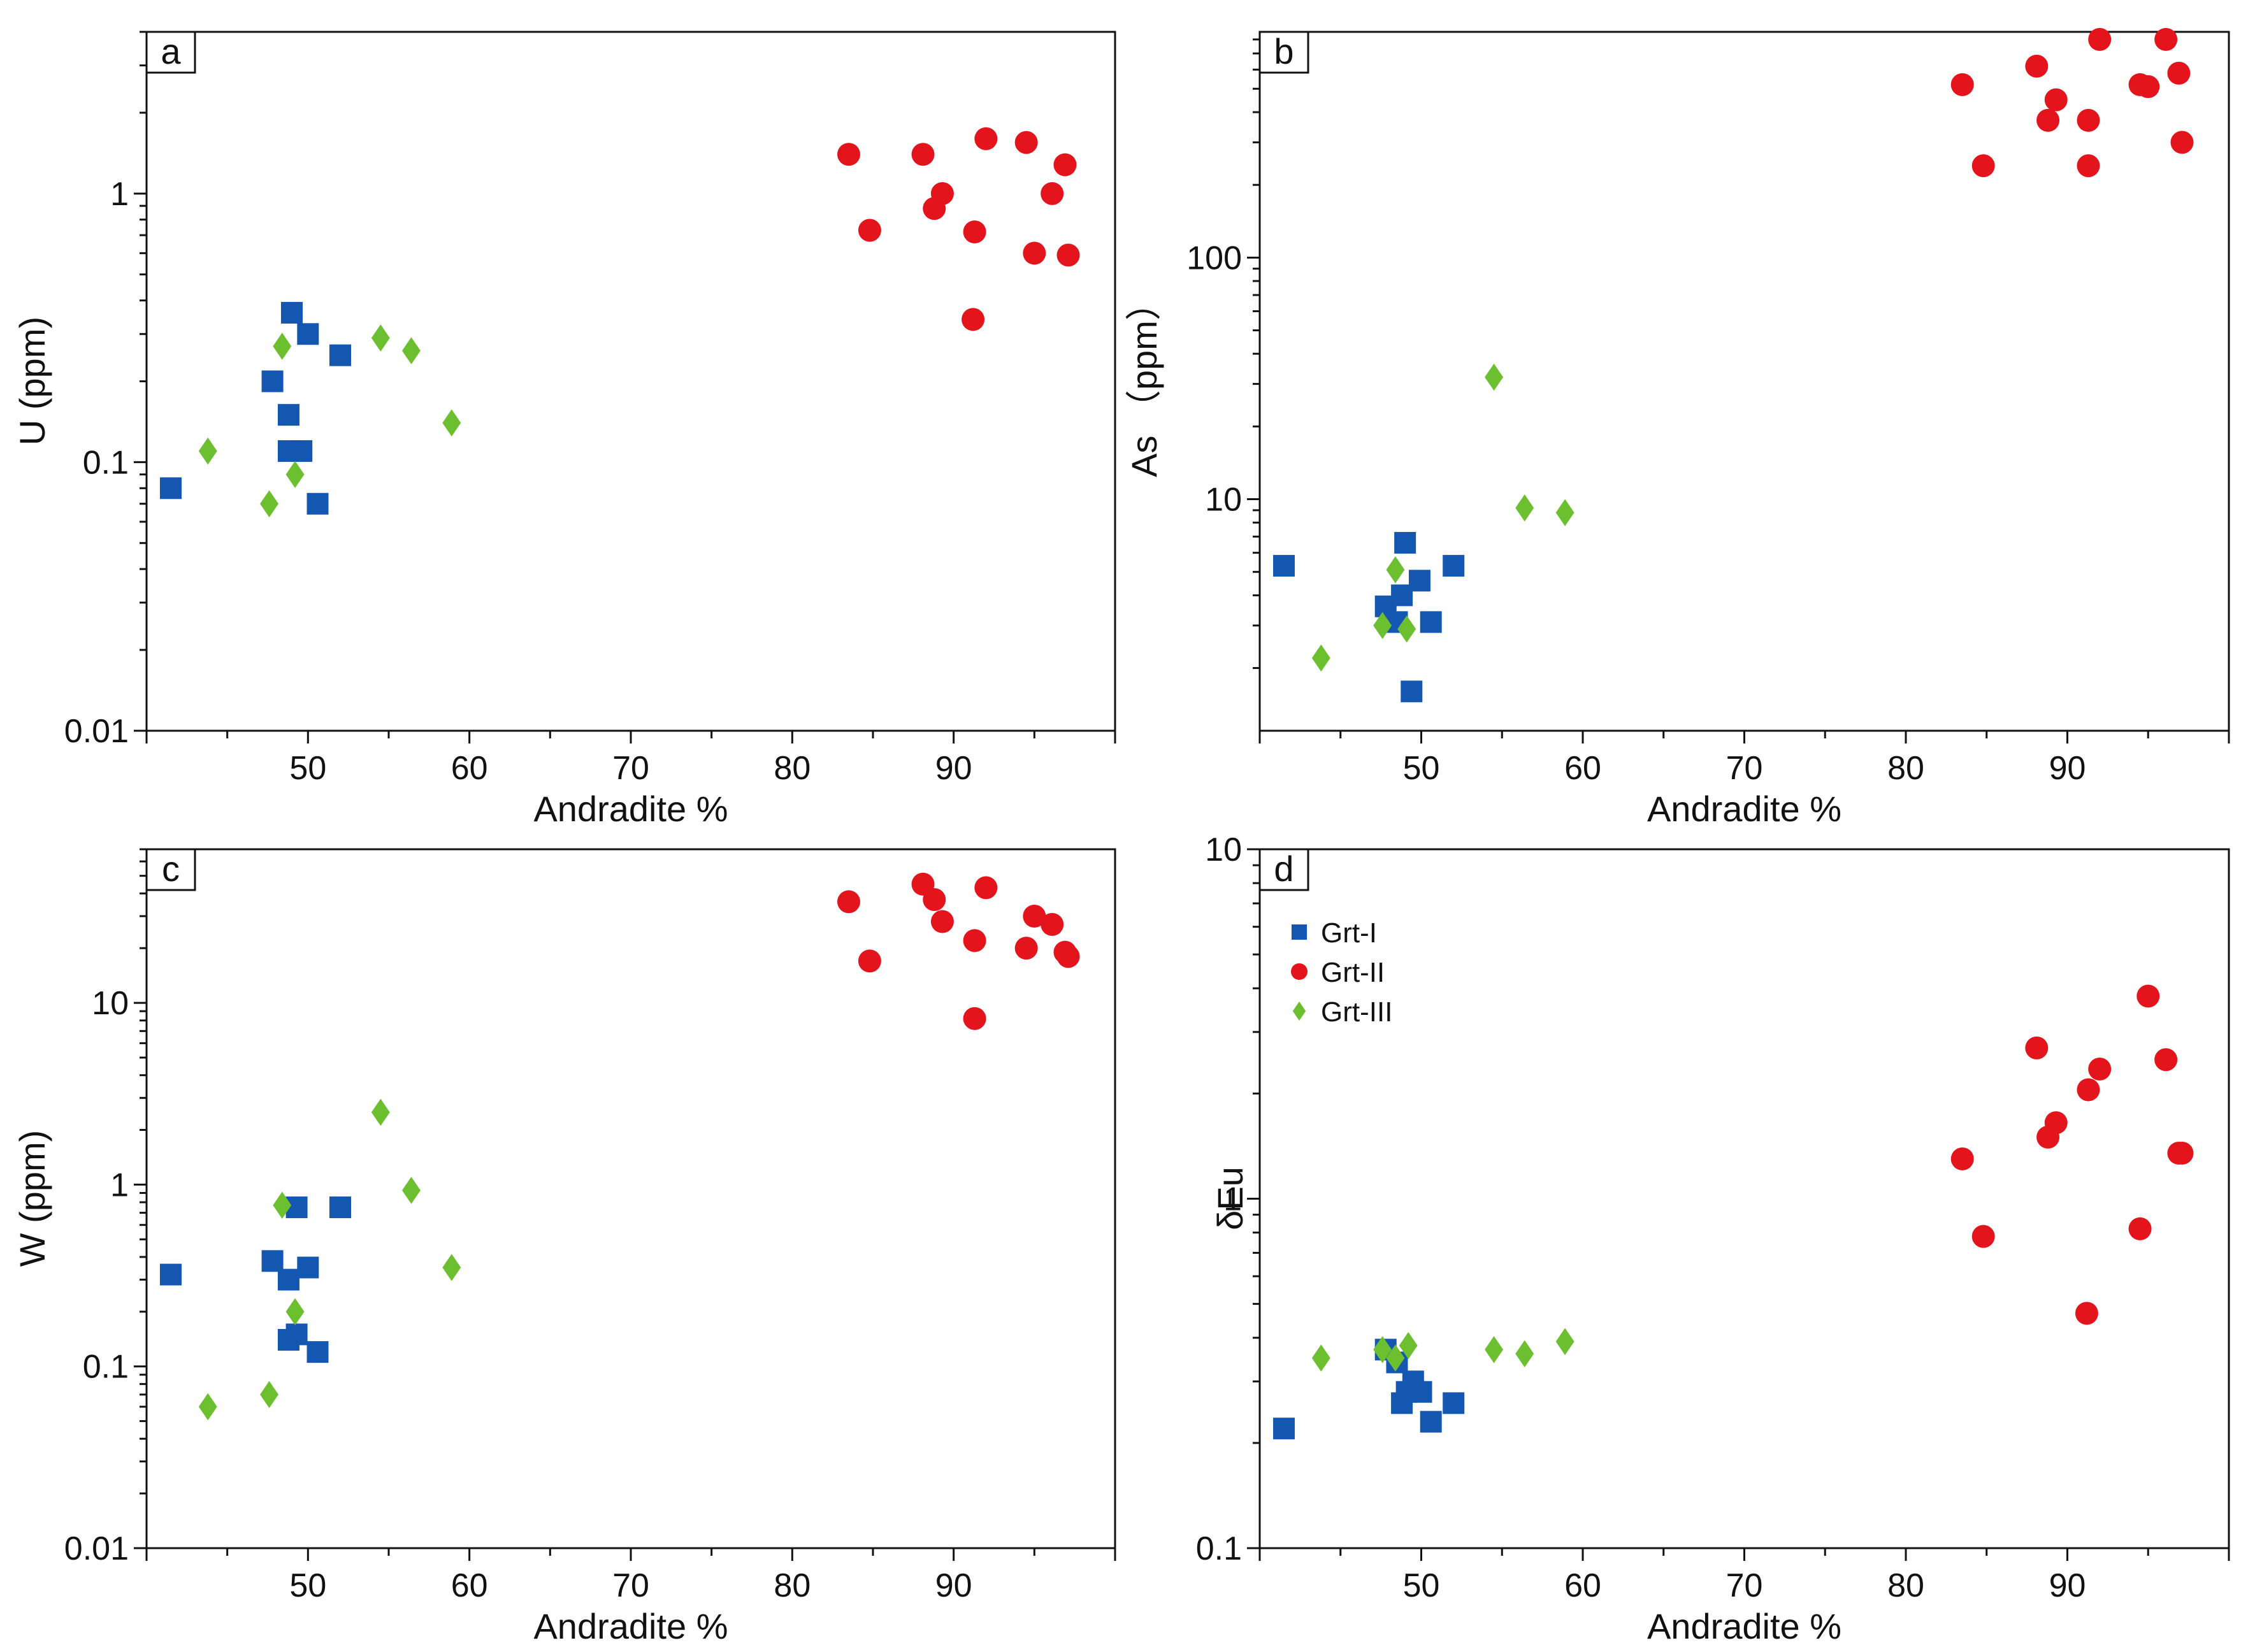 Image resolution: width=2248 pixels, height=1652 pixels. Describe the element at coordinates (1299, 932) in the screenshot. I see `legend-marker-grt-i` at that location.